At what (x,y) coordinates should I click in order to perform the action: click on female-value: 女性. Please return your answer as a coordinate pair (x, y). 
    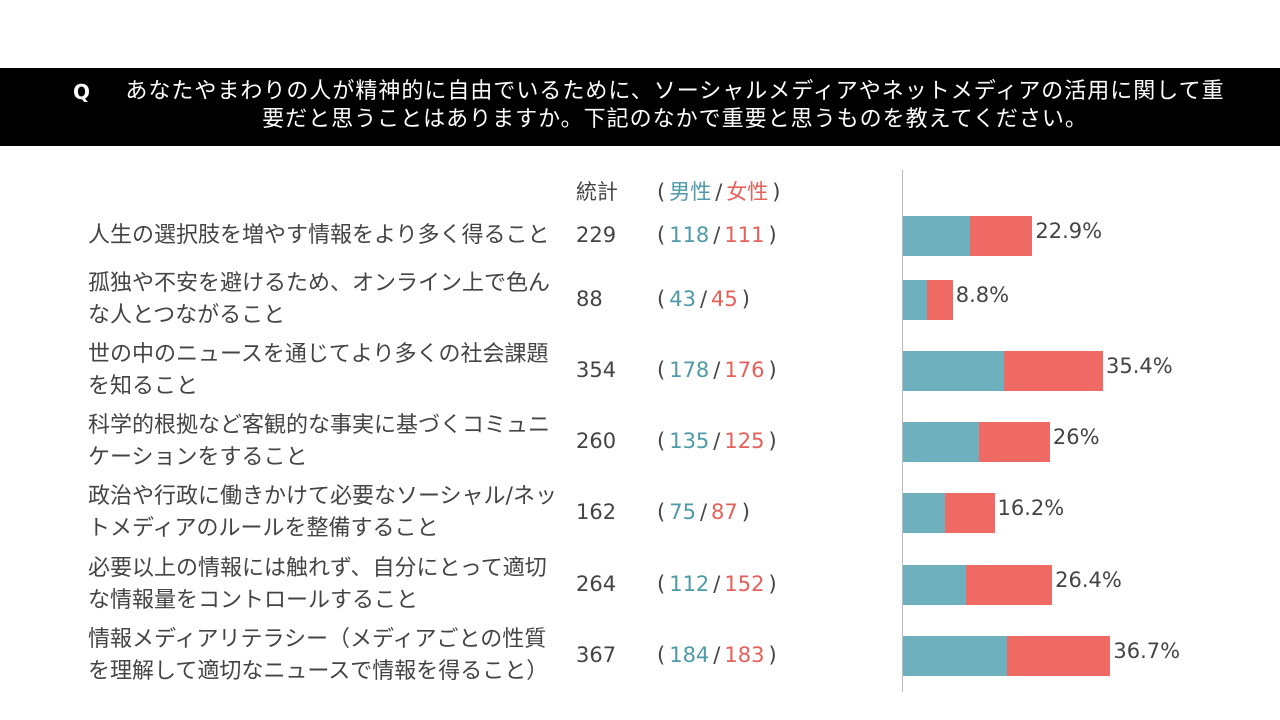
    Looking at the image, I should click on (747, 192).